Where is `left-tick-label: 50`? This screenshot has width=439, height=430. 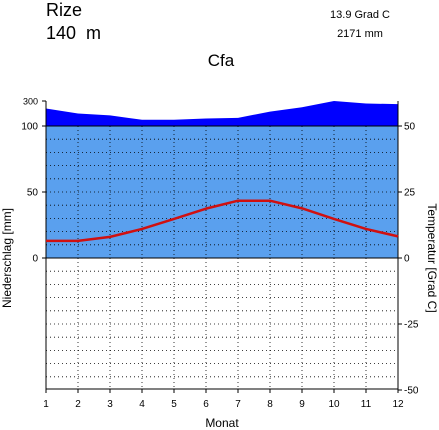 left-tick-label: 50 is located at coordinates (33, 193).